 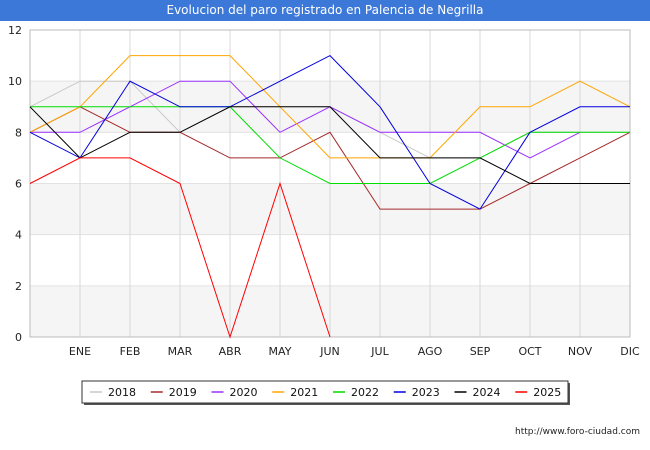 What do you see at coordinates (529, 351) in the screenshot?
I see `x-tick-label: OCT` at bounding box center [529, 351].